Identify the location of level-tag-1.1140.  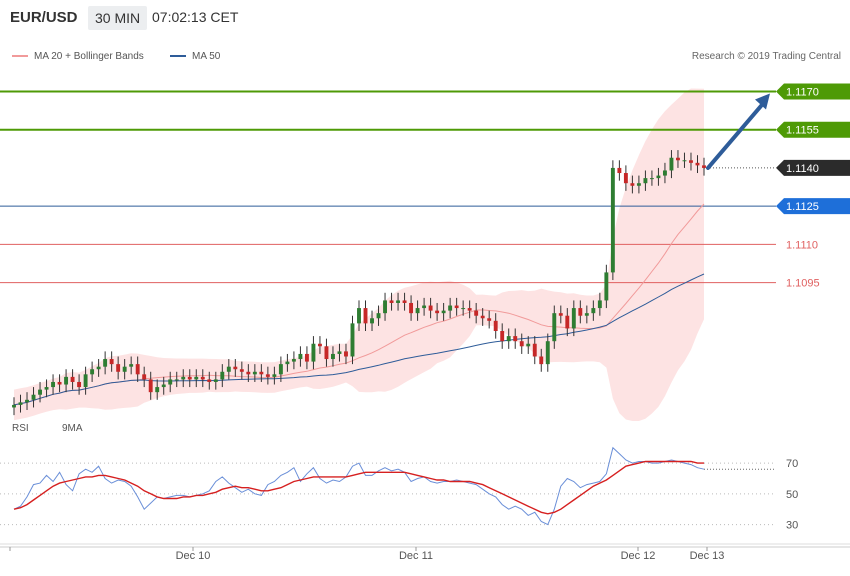
(813, 167).